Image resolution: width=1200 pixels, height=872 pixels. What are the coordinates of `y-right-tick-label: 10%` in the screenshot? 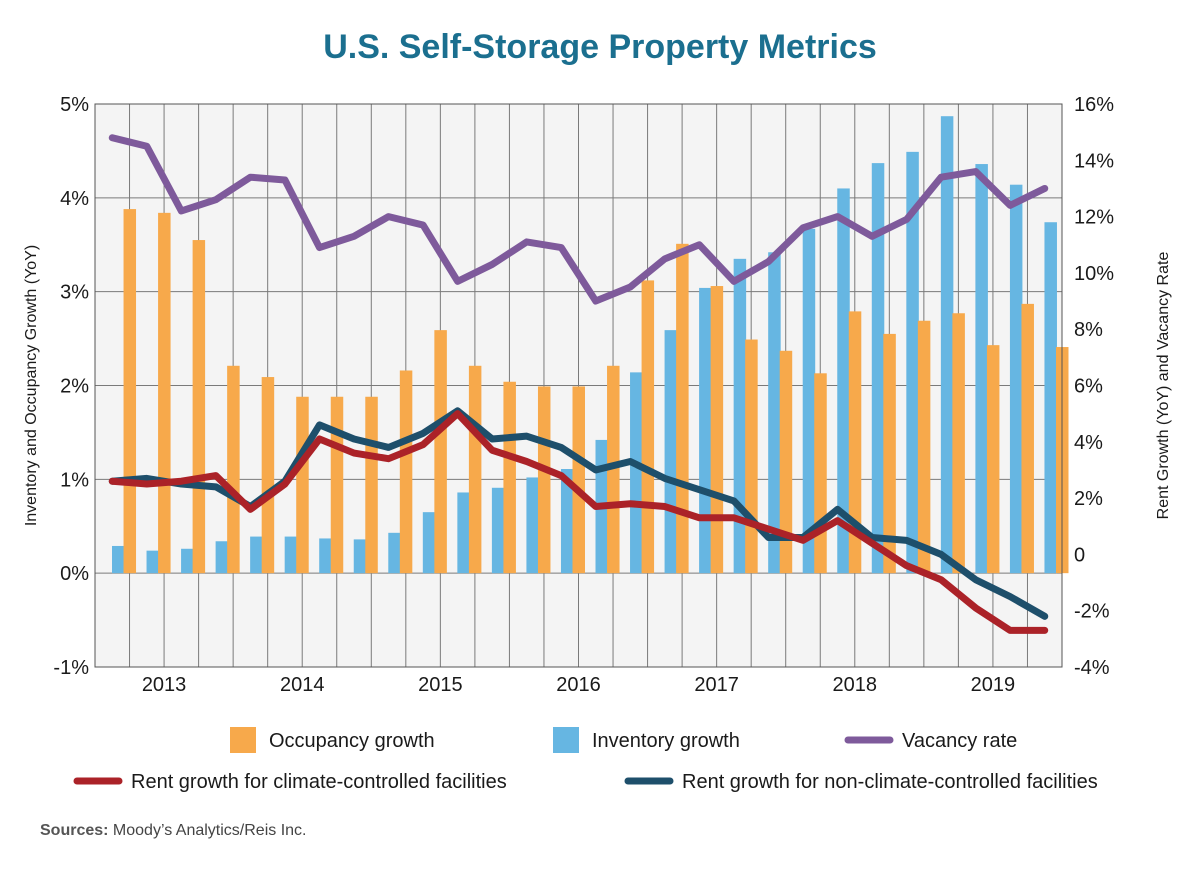 It's located at (1094, 274).